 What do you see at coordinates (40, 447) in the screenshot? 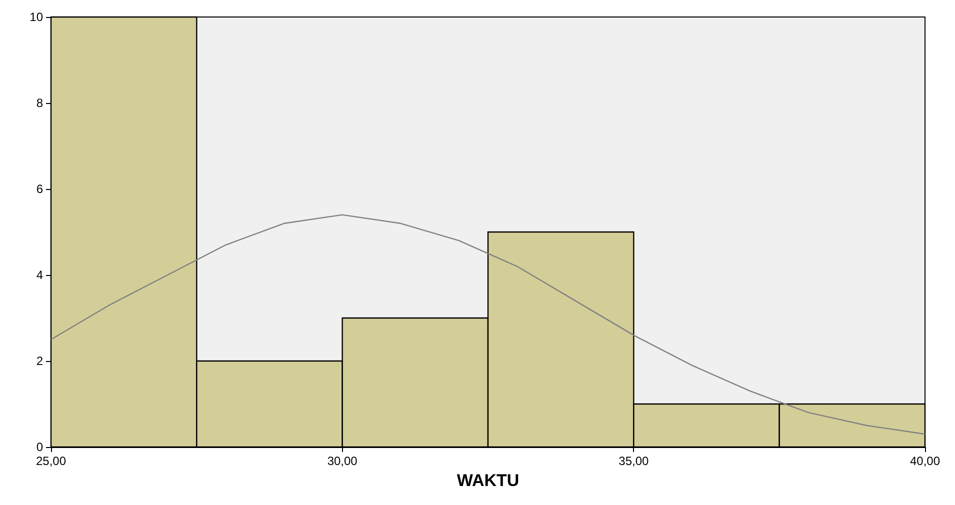
I see `y-tick-label: 0` at bounding box center [40, 447].